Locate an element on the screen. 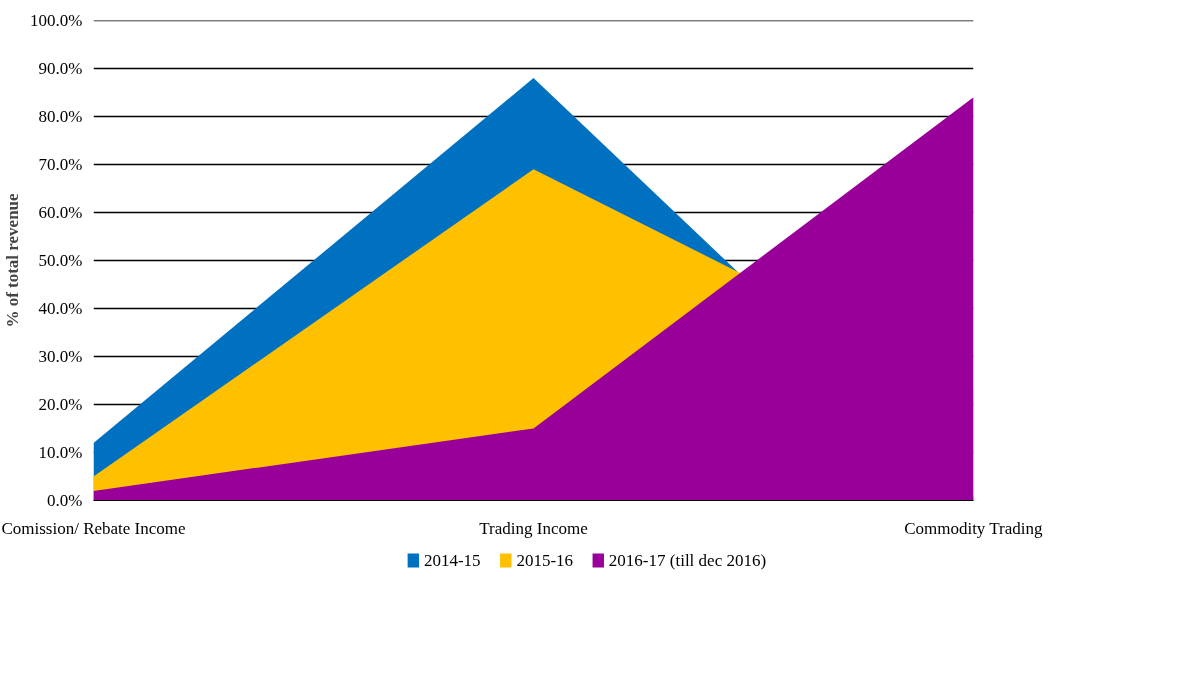 Image resolution: width=1203 pixels, height=699 pixels. x-tick-label: Commodity Trading is located at coordinates (974, 528).